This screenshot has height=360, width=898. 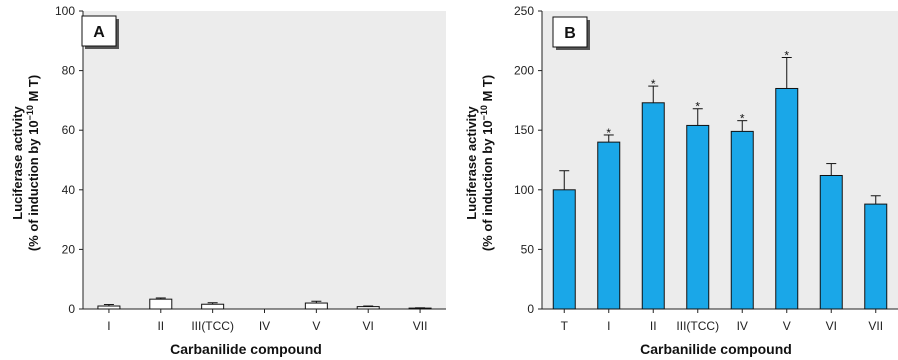 I want to click on panel-label: A, so click(x=99, y=32).